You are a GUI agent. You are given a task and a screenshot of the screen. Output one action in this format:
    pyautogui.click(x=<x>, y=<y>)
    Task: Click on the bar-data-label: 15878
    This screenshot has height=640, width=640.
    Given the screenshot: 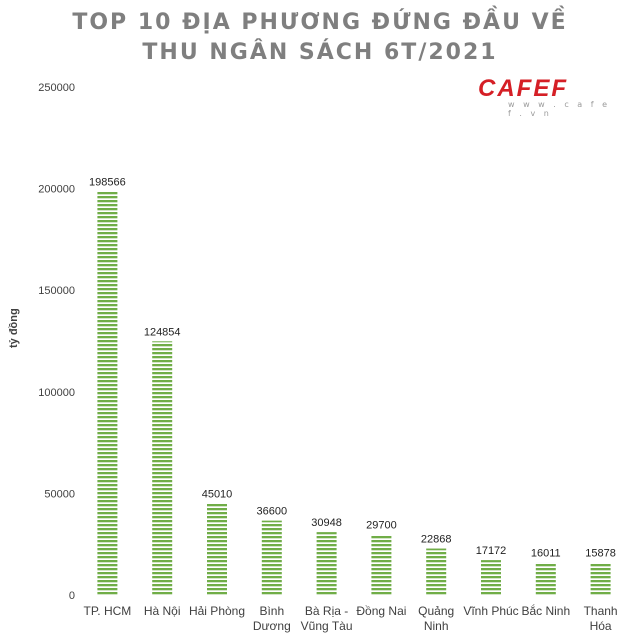 What is the action you would take?
    pyautogui.click(x=600, y=554)
    